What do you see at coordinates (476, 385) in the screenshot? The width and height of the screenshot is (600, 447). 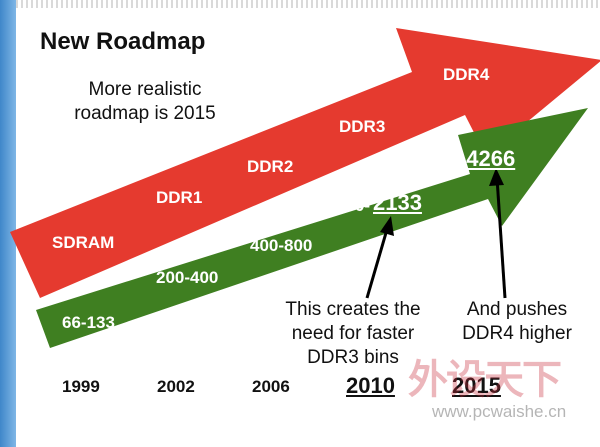 I see `year-2015: 2015` at bounding box center [476, 385].